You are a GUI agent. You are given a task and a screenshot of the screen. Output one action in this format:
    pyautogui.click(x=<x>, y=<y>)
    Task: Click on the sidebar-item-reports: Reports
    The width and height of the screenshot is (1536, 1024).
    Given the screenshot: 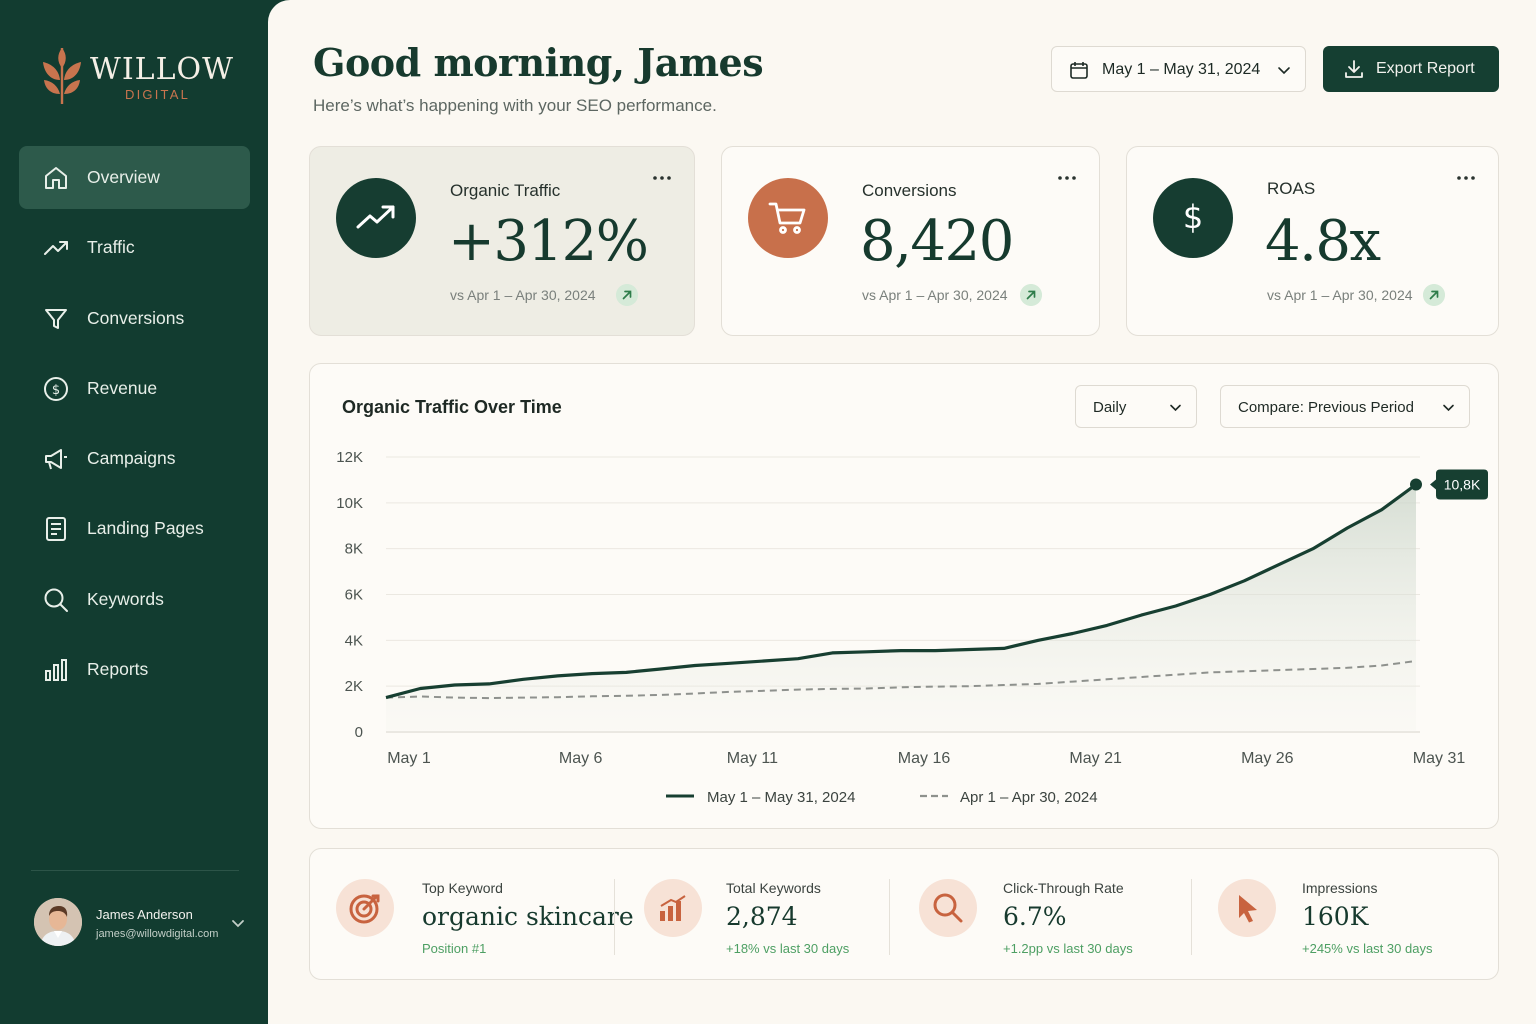 What is the action you would take?
    pyautogui.click(x=134, y=669)
    